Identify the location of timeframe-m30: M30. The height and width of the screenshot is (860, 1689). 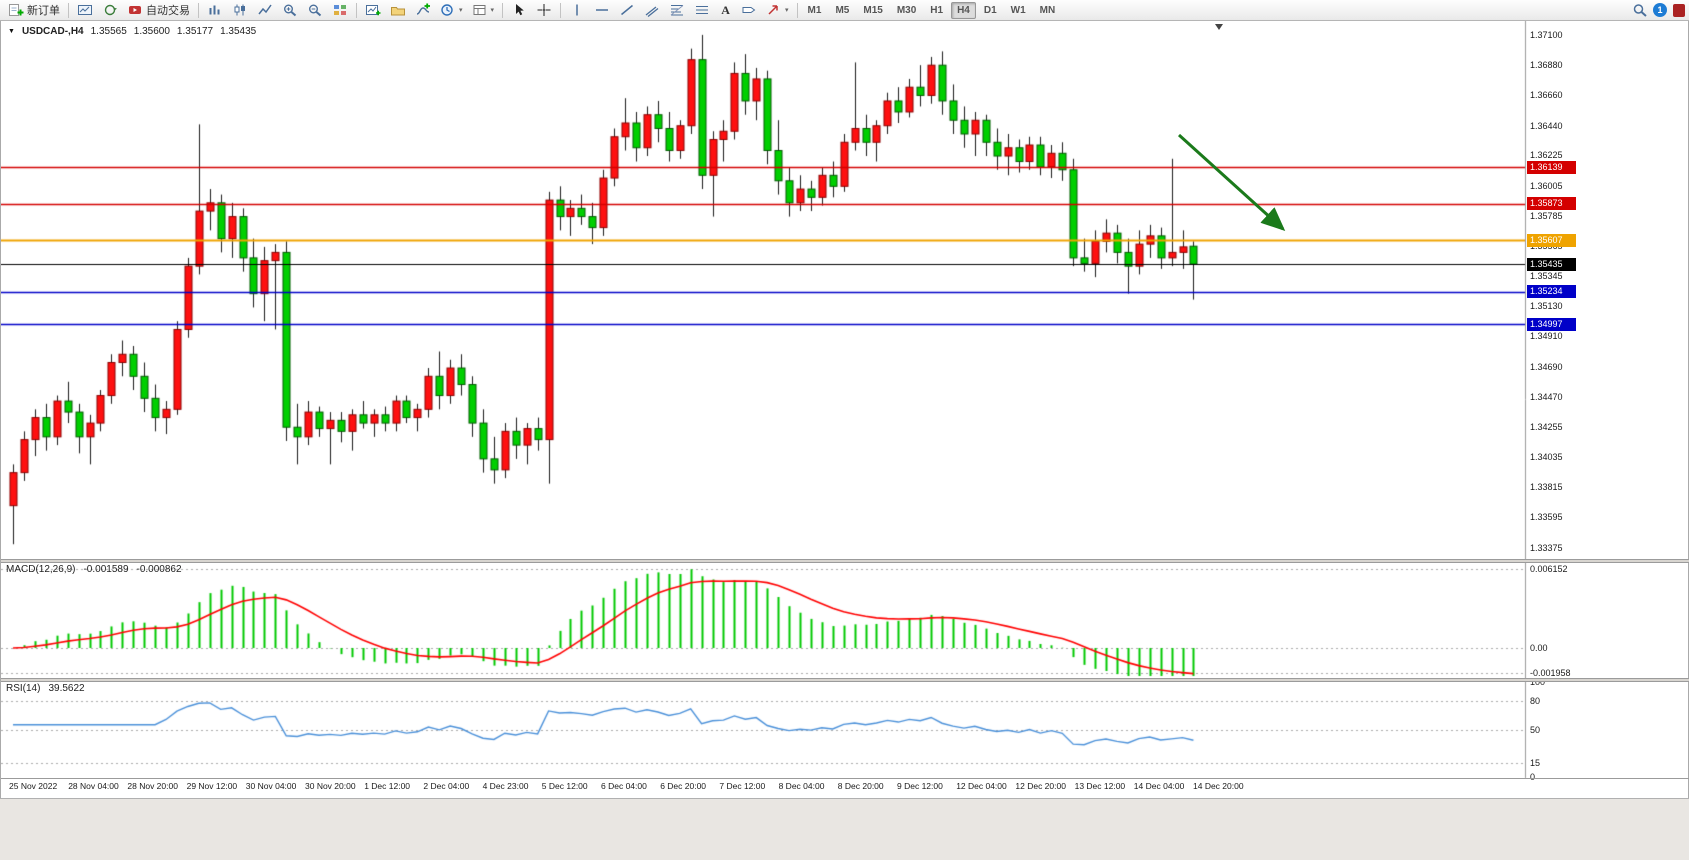
(906, 10).